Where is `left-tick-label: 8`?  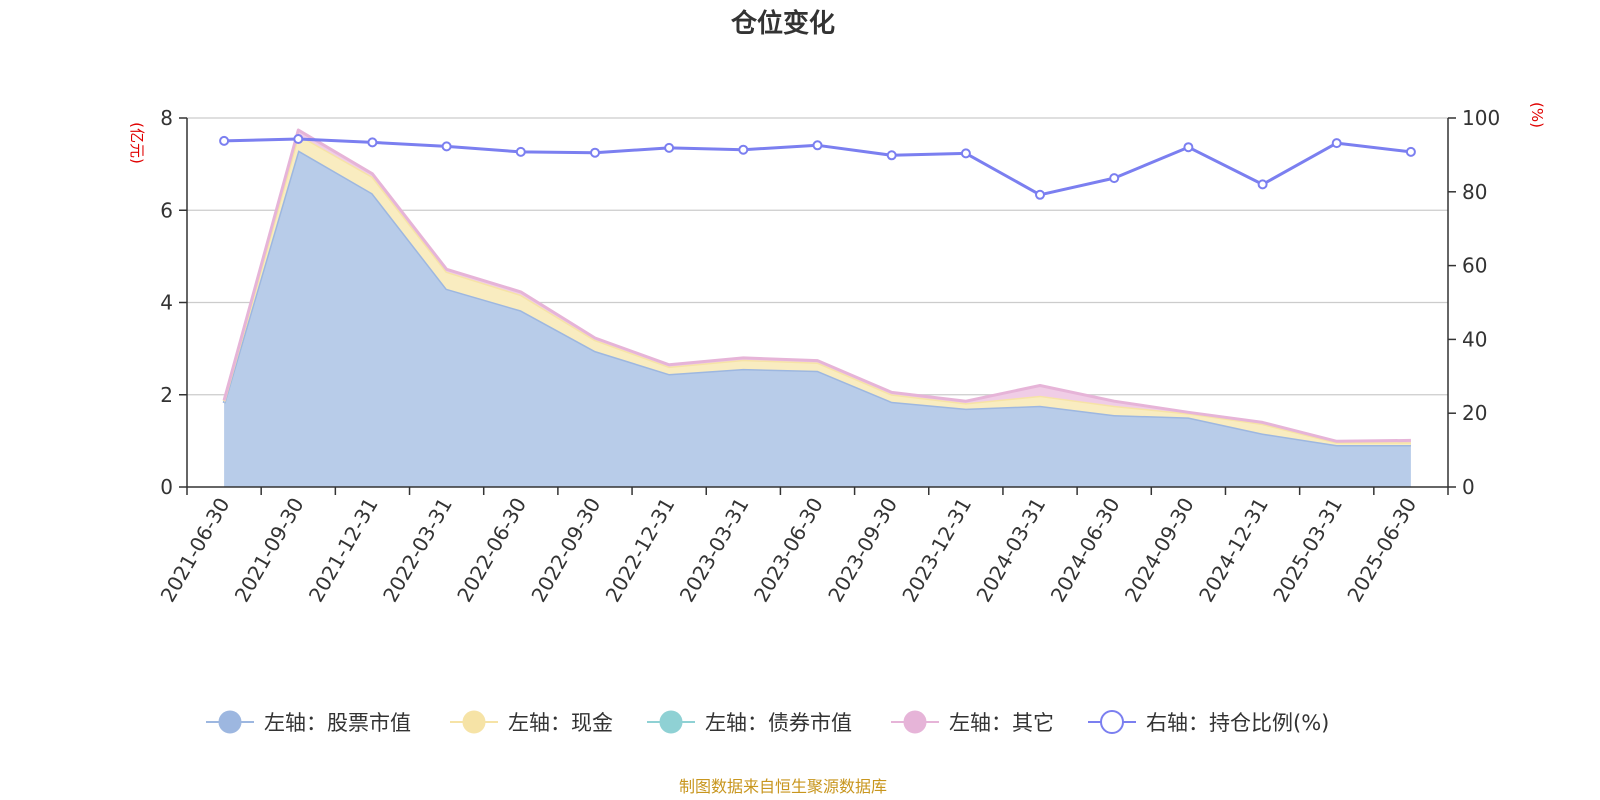
left-tick-label: 8 is located at coordinates (166, 118).